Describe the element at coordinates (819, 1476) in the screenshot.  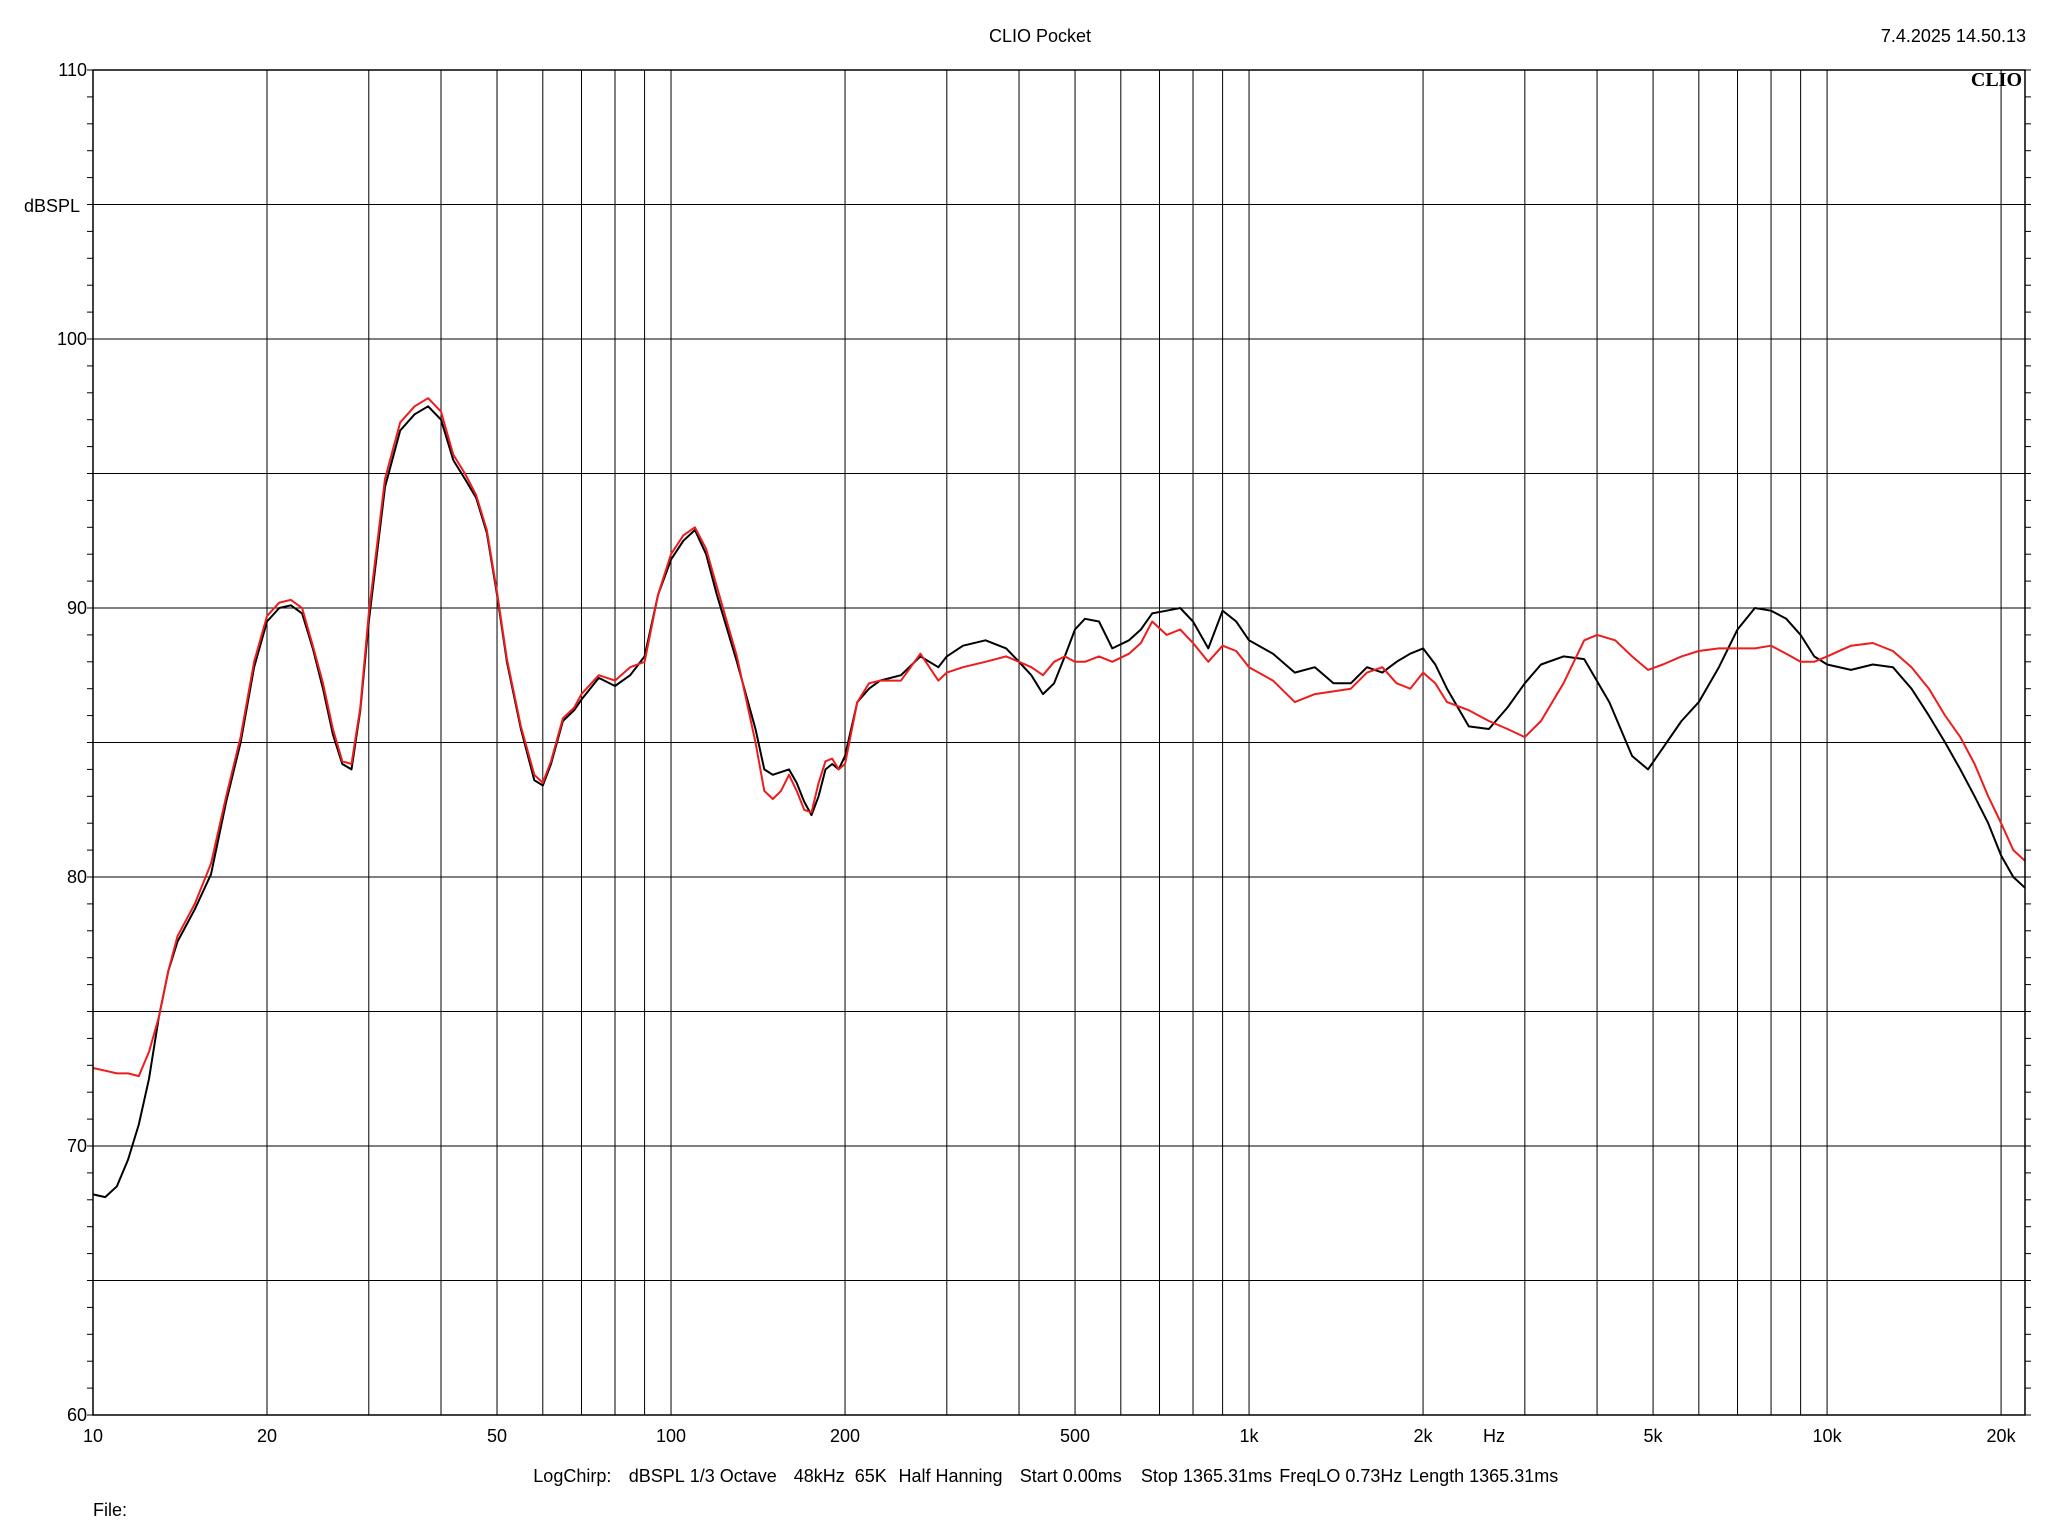
I see `setting-item: 48kHz` at that location.